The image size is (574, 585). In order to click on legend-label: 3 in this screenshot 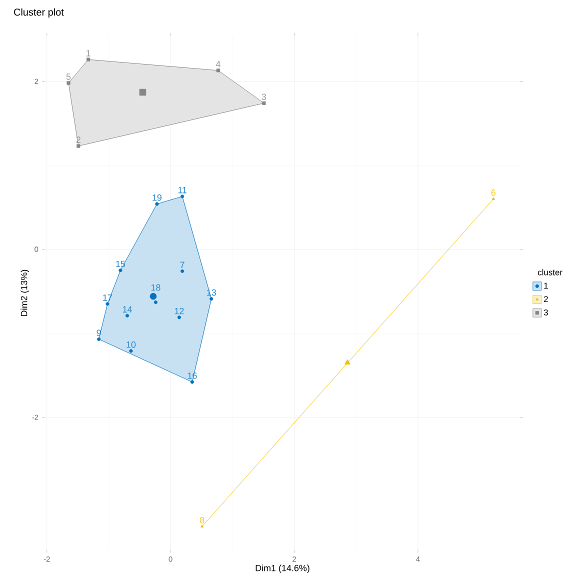, I will do `click(546, 312)`.